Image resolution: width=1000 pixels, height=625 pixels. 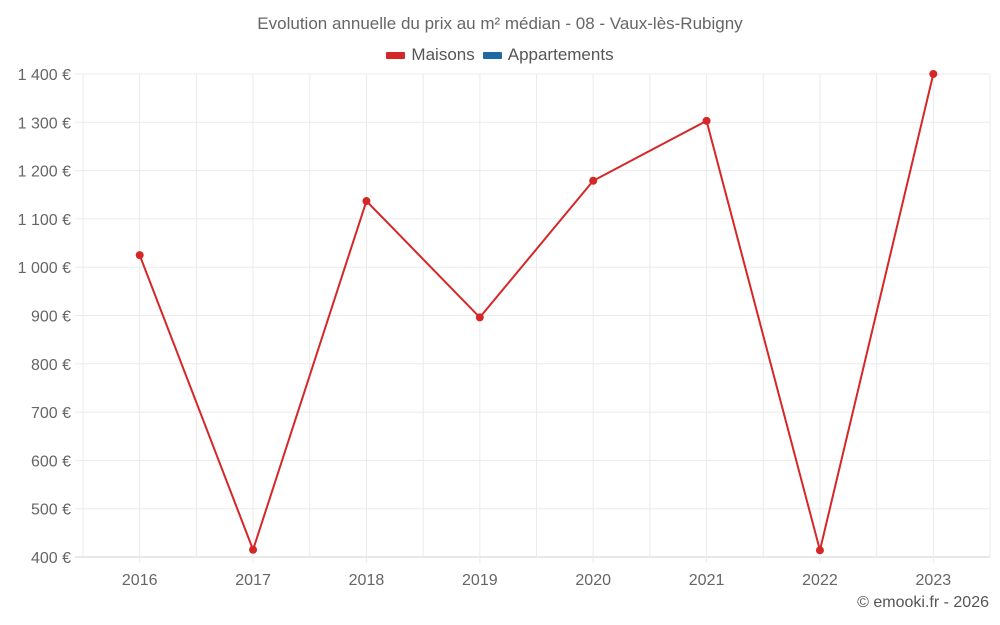 What do you see at coordinates (820, 580) in the screenshot?
I see `x-tick-label: 2022` at bounding box center [820, 580].